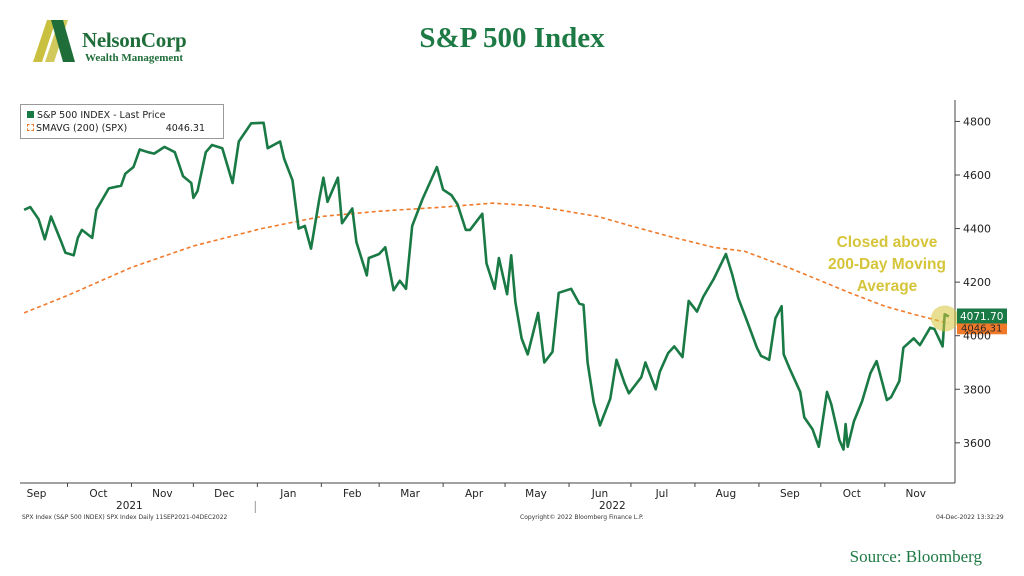  Describe the element at coordinates (612, 506) in the screenshot. I see `year-label: 2022` at that location.